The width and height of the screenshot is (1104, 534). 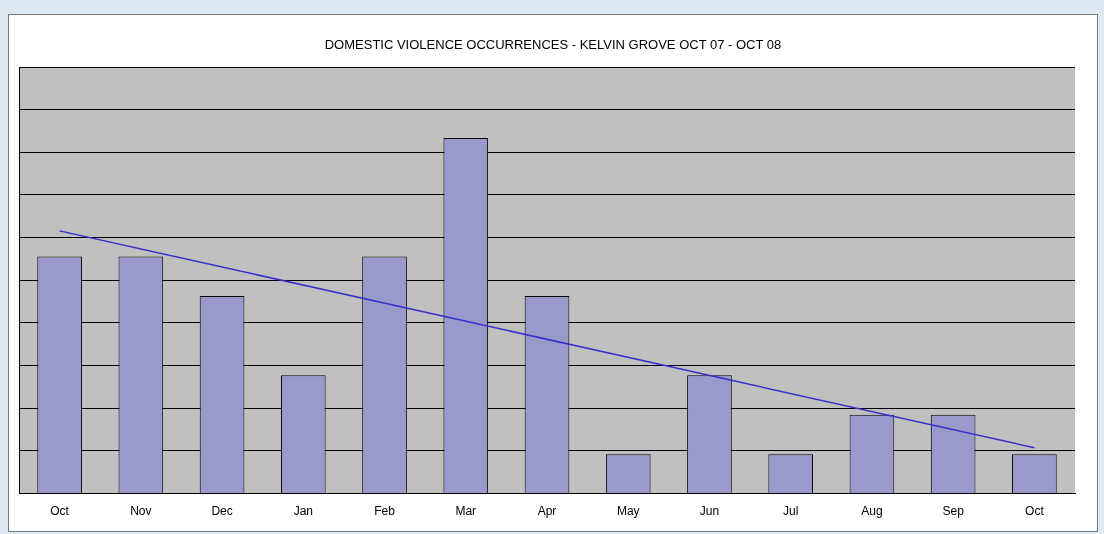 What do you see at coordinates (709, 511) in the screenshot?
I see `x-tick-label: Jun` at bounding box center [709, 511].